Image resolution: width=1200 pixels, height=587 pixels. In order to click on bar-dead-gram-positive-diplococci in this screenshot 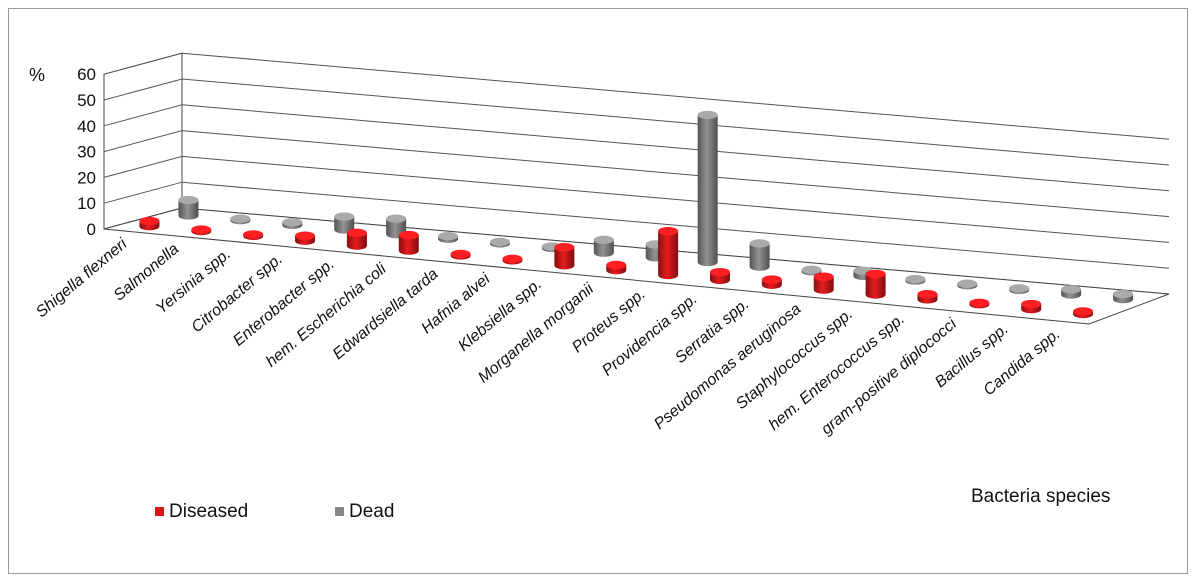, I will do `click(1019, 289)`.